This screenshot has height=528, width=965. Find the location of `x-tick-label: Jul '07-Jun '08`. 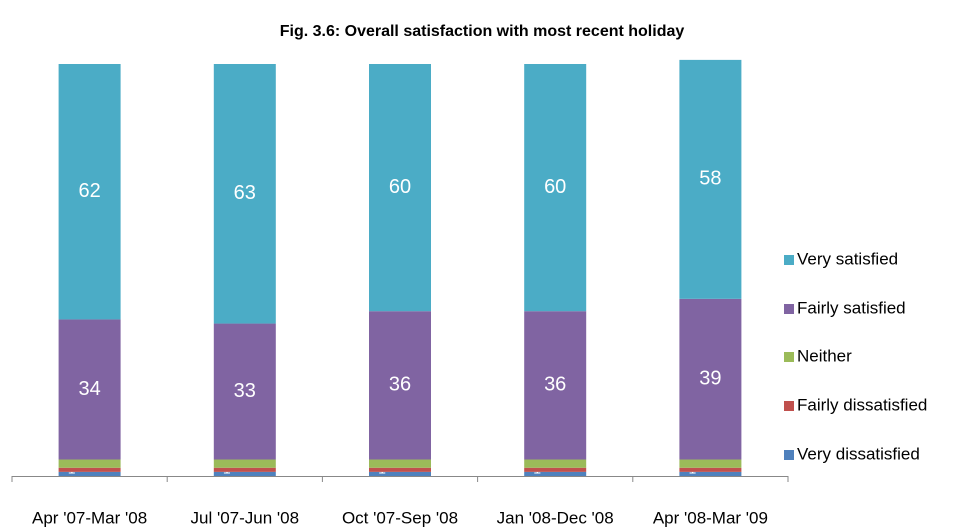

x-tick-label: Jul '07-Jun '08 is located at coordinates (245, 517).